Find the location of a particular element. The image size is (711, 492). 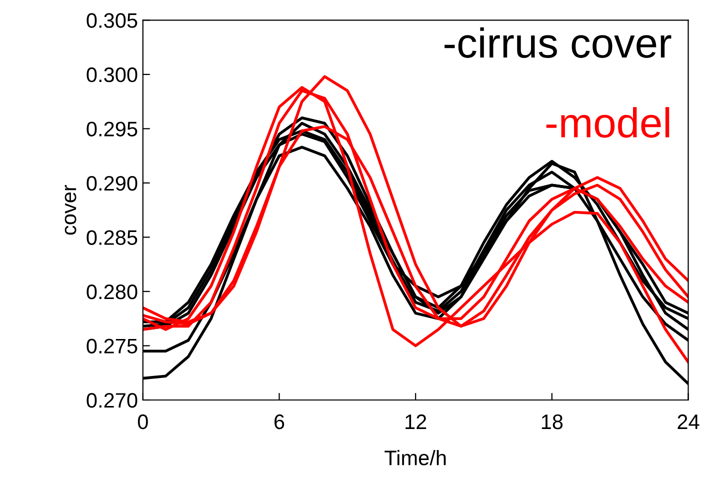

y-tick-label: 0.300 is located at coordinates (112, 74).